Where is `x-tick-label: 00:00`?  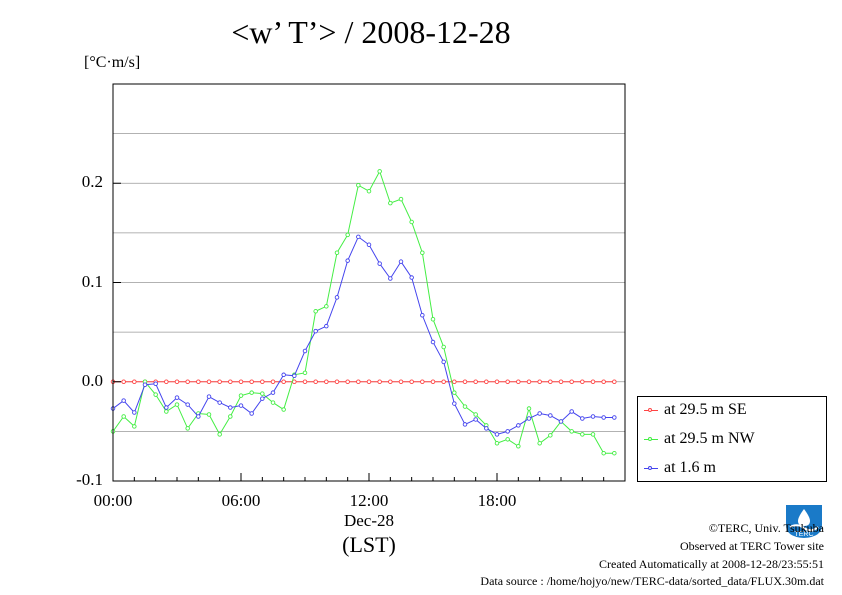 x-tick-label: 00:00 is located at coordinates (113, 500).